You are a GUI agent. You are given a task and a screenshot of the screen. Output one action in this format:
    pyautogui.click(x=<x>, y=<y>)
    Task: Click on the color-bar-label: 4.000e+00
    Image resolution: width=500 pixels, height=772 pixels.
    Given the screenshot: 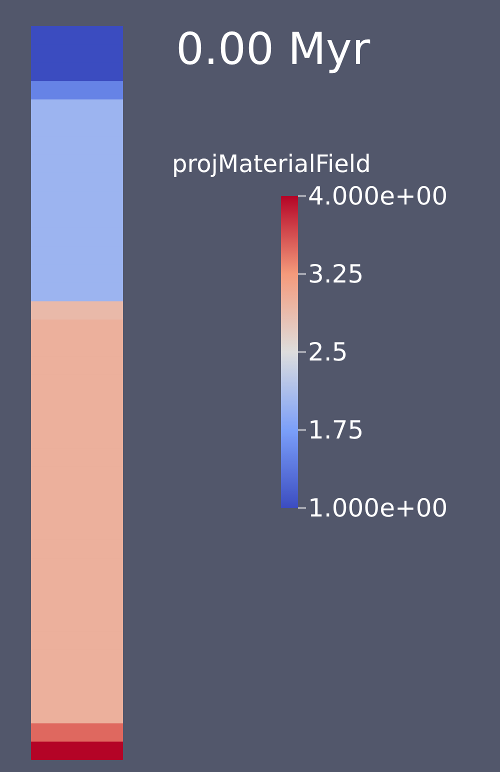 What is the action you would take?
    pyautogui.click(x=378, y=196)
    